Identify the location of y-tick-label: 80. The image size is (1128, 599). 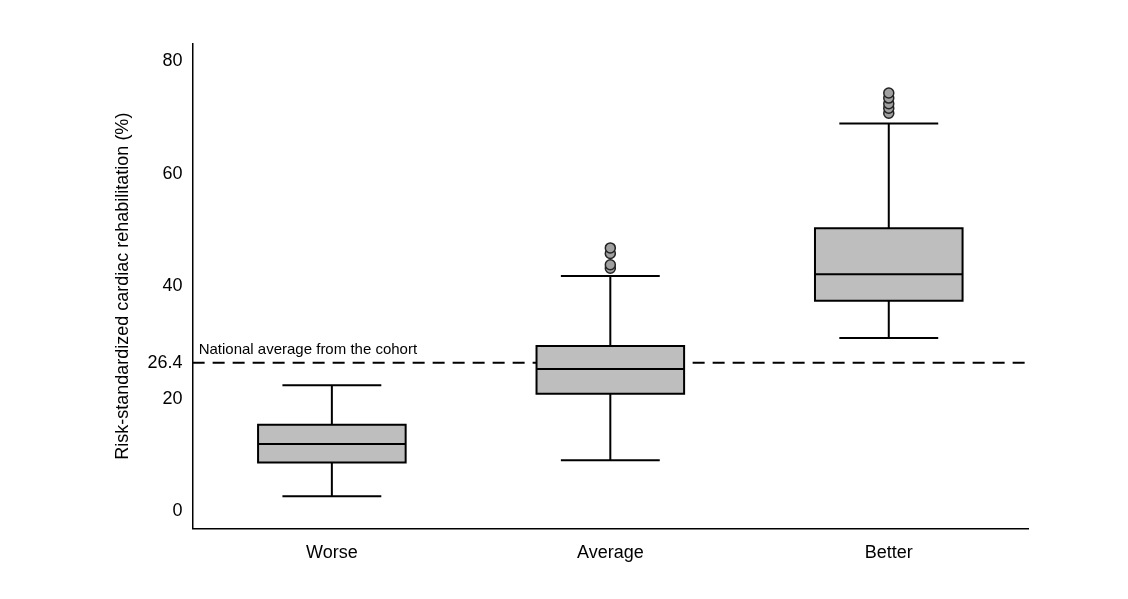
(172, 59).